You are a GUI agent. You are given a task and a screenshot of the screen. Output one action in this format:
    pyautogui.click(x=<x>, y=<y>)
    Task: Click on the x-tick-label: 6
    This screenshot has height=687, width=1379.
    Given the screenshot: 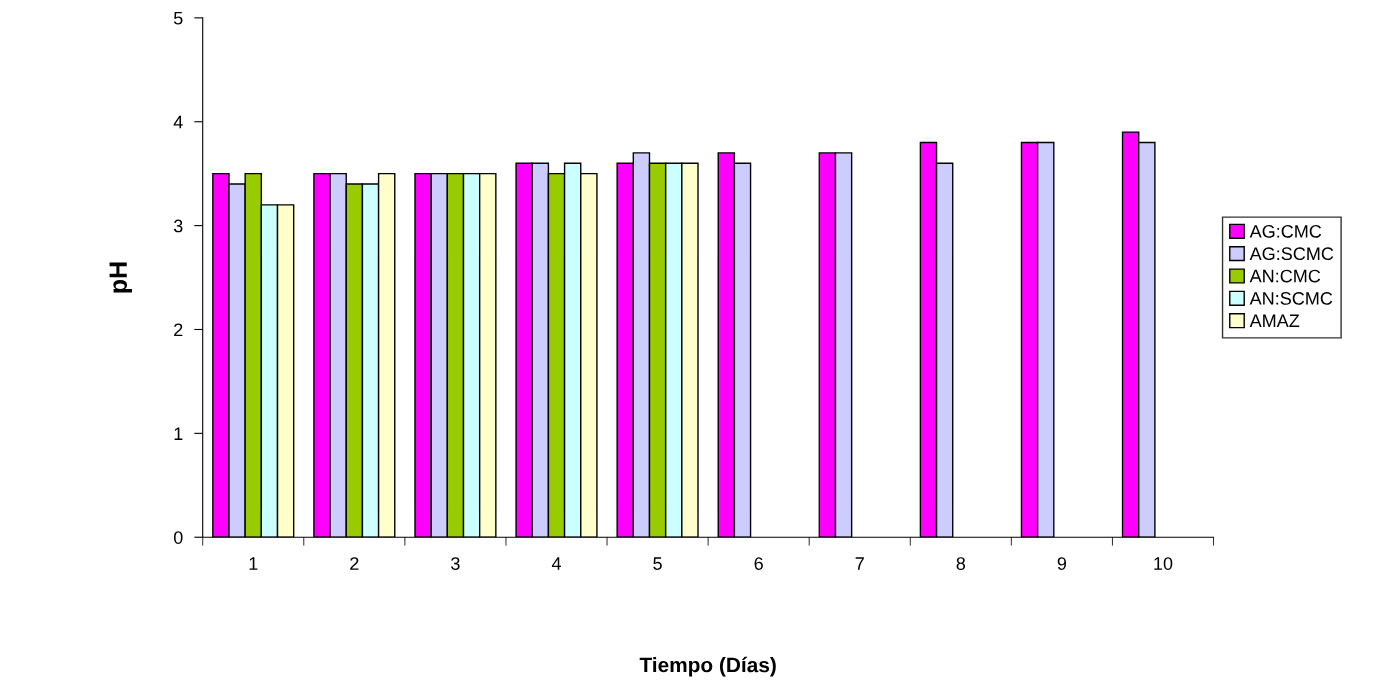 What is the action you would take?
    pyautogui.click(x=758, y=563)
    